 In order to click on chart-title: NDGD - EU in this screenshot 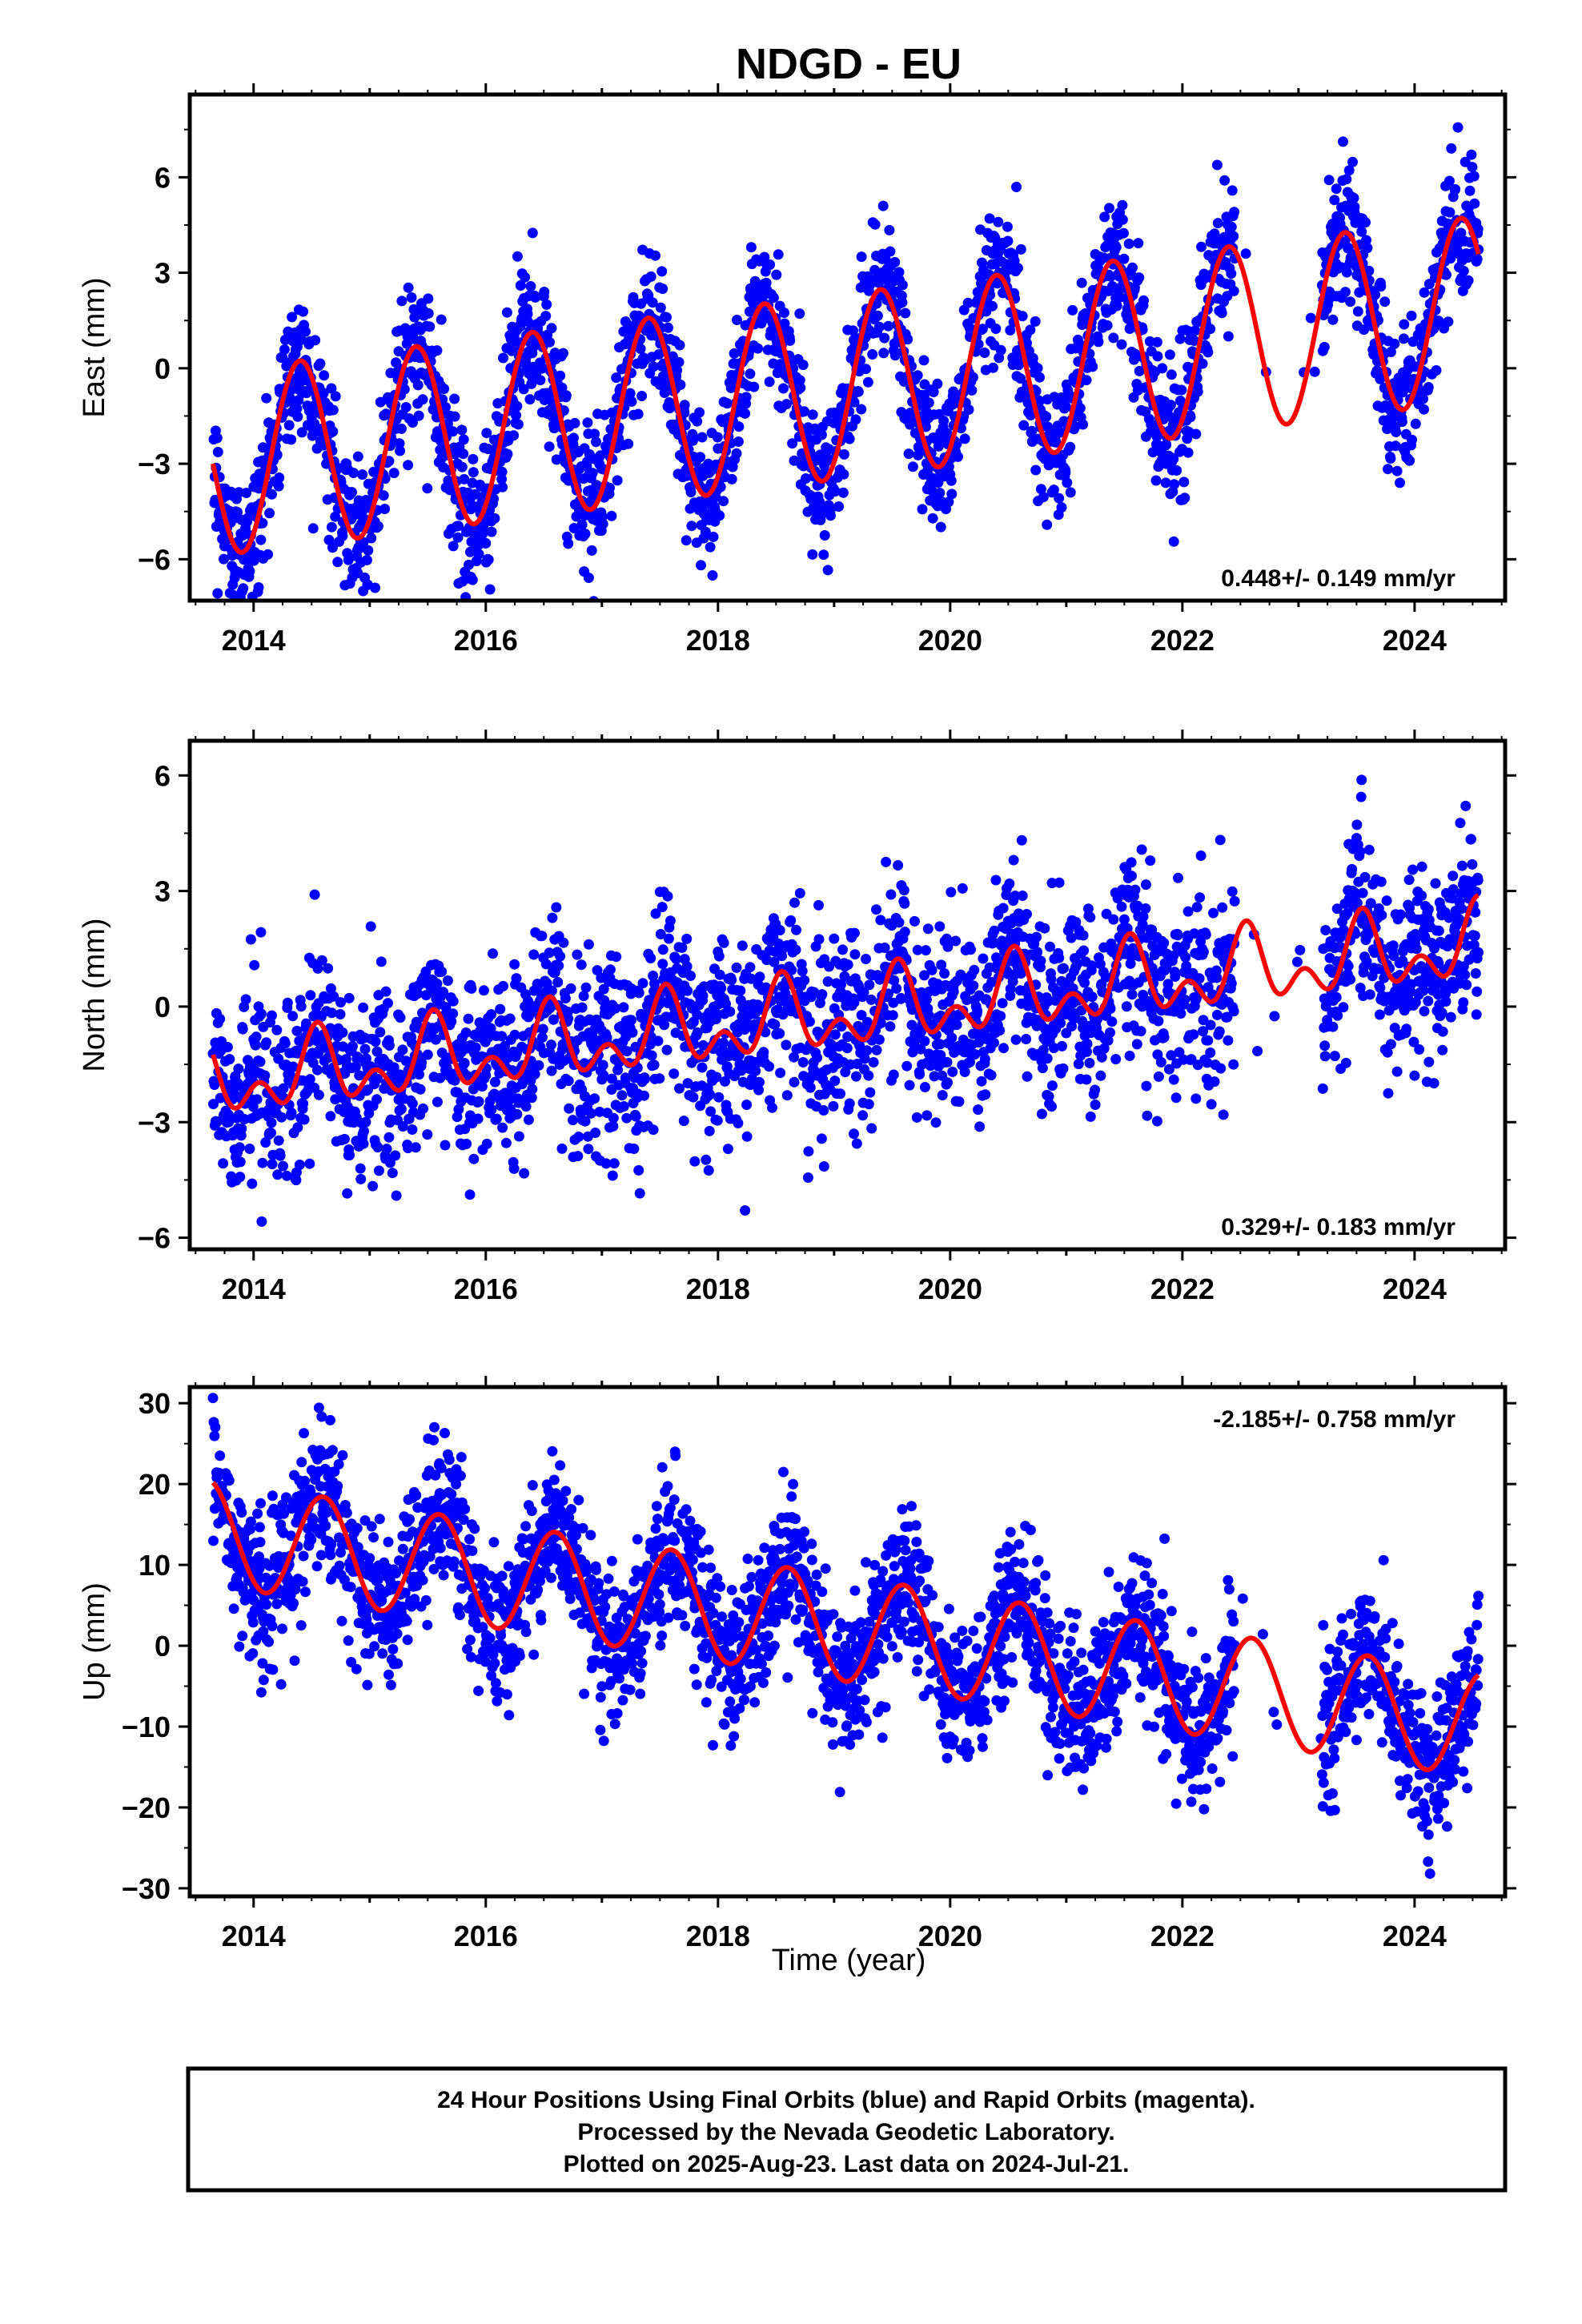, I will do `click(849, 64)`.